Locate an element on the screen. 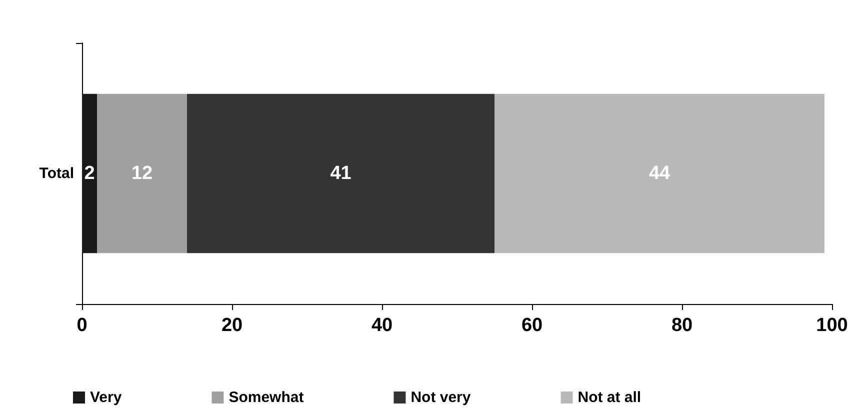 Image resolution: width=865 pixels, height=420 pixels. x-tick-label: 40 is located at coordinates (382, 325).